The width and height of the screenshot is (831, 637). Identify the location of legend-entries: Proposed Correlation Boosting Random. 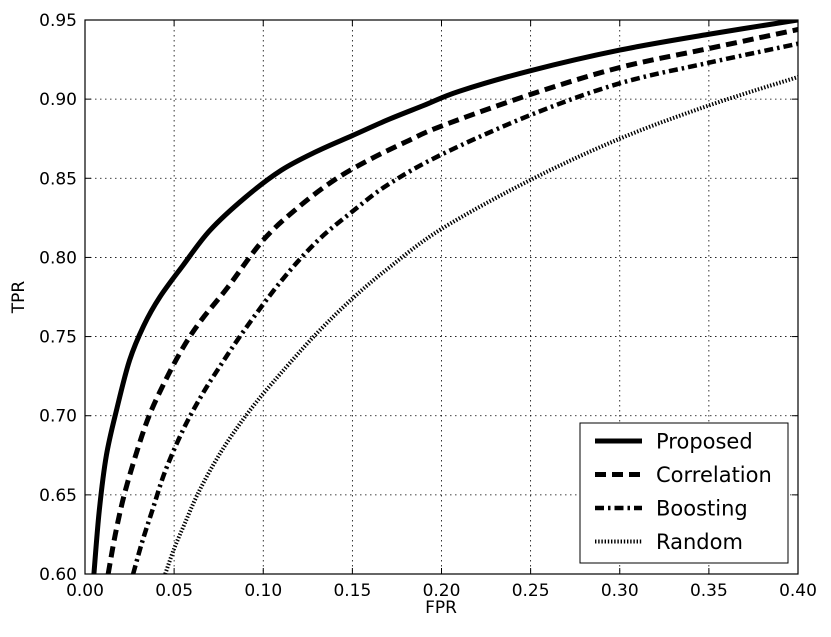
(683, 492).